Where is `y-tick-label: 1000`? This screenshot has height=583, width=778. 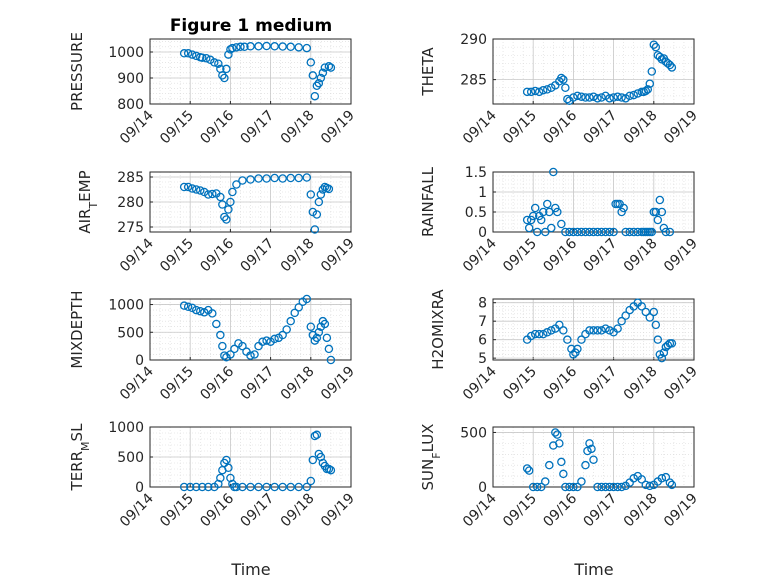
y-tick-label: 1000 is located at coordinates (126, 53).